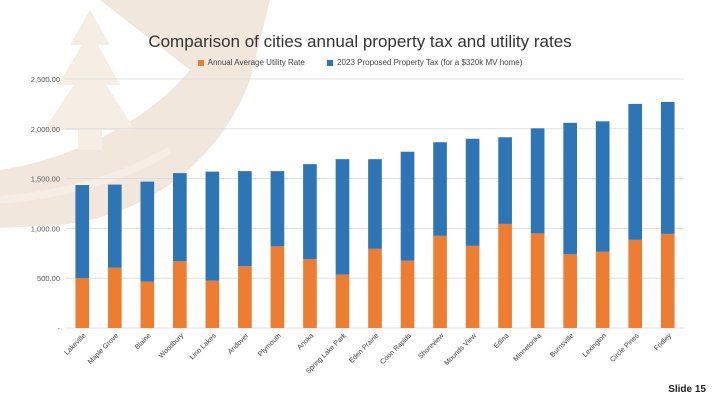 Image resolution: width=720 pixels, height=405 pixels. Describe the element at coordinates (143, 341) in the screenshot. I see `x-tick-label: Blaine` at that location.